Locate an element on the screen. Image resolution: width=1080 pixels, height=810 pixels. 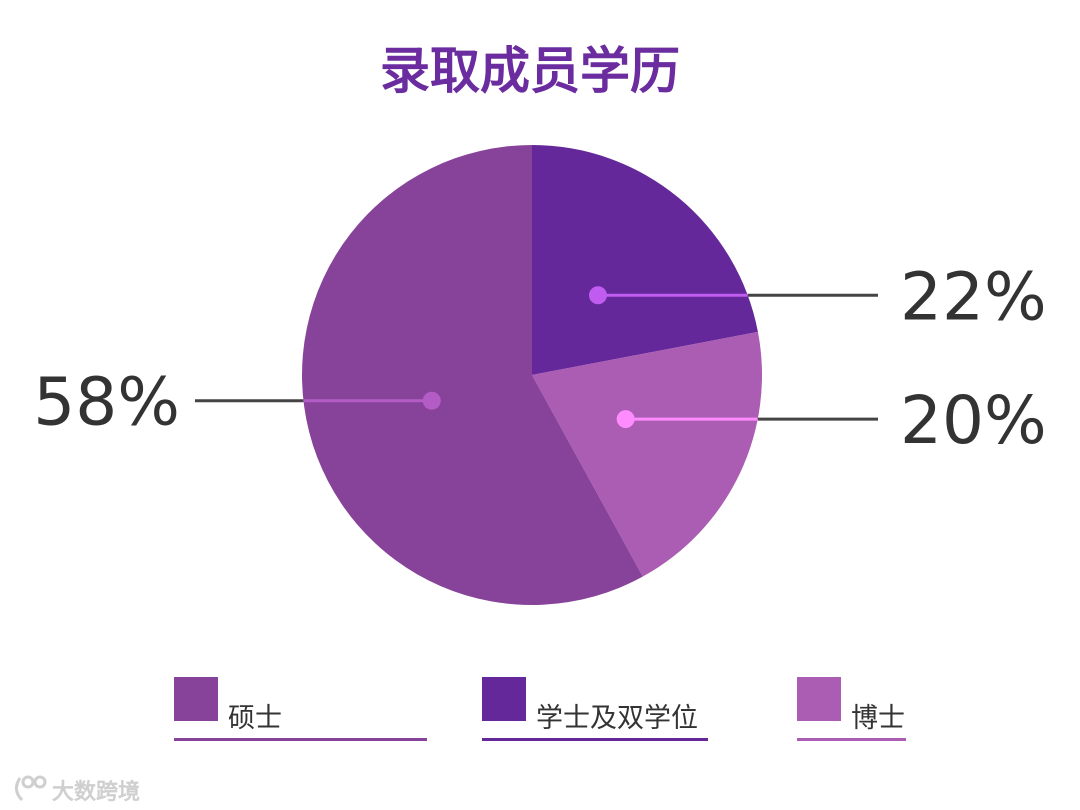
data-label-0: 22% is located at coordinates (973, 296).